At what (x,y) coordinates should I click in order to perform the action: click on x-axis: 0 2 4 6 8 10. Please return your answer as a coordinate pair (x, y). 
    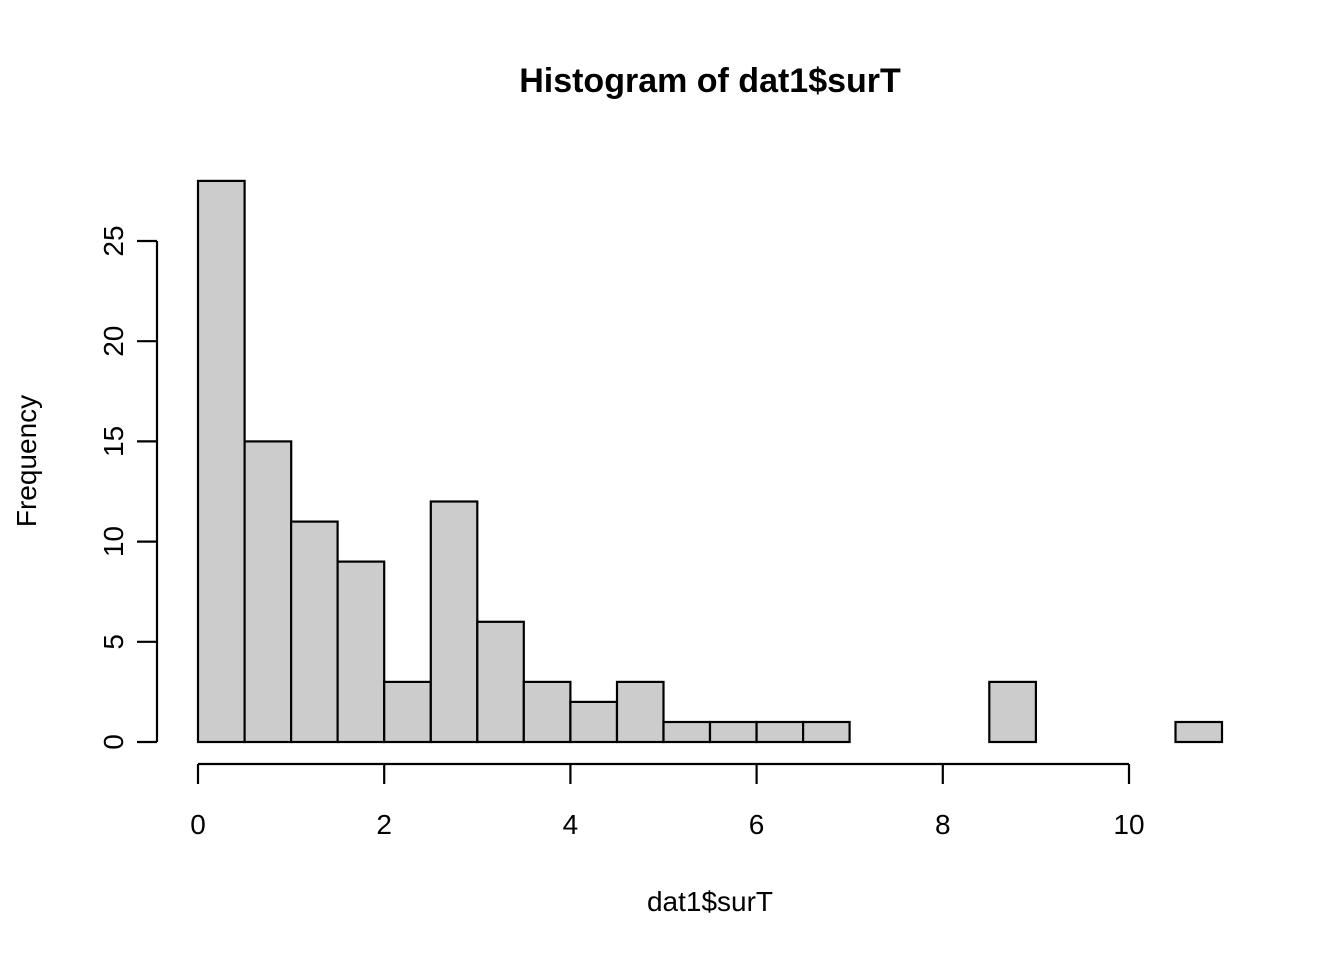
    Looking at the image, I should click on (667, 801).